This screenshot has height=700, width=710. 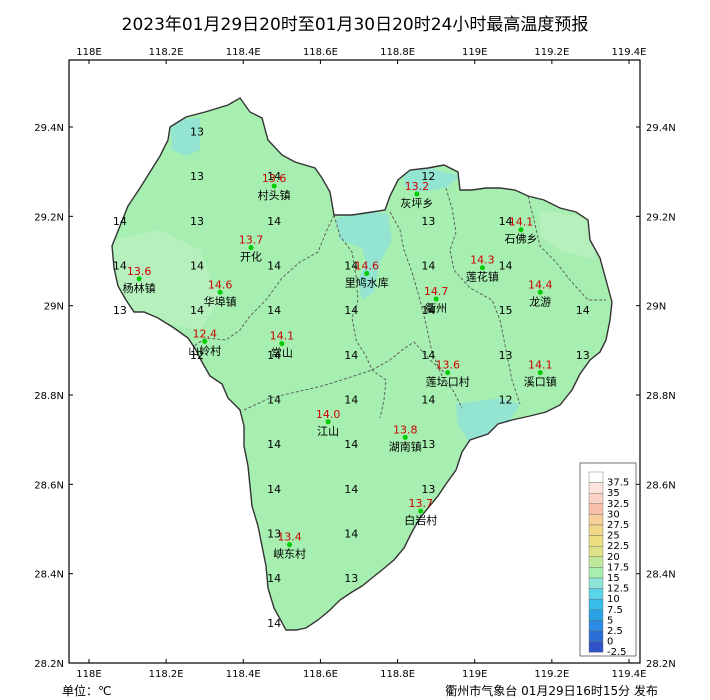 I want to click on site-marker: 14.6 华埠镇, so click(x=220, y=293).